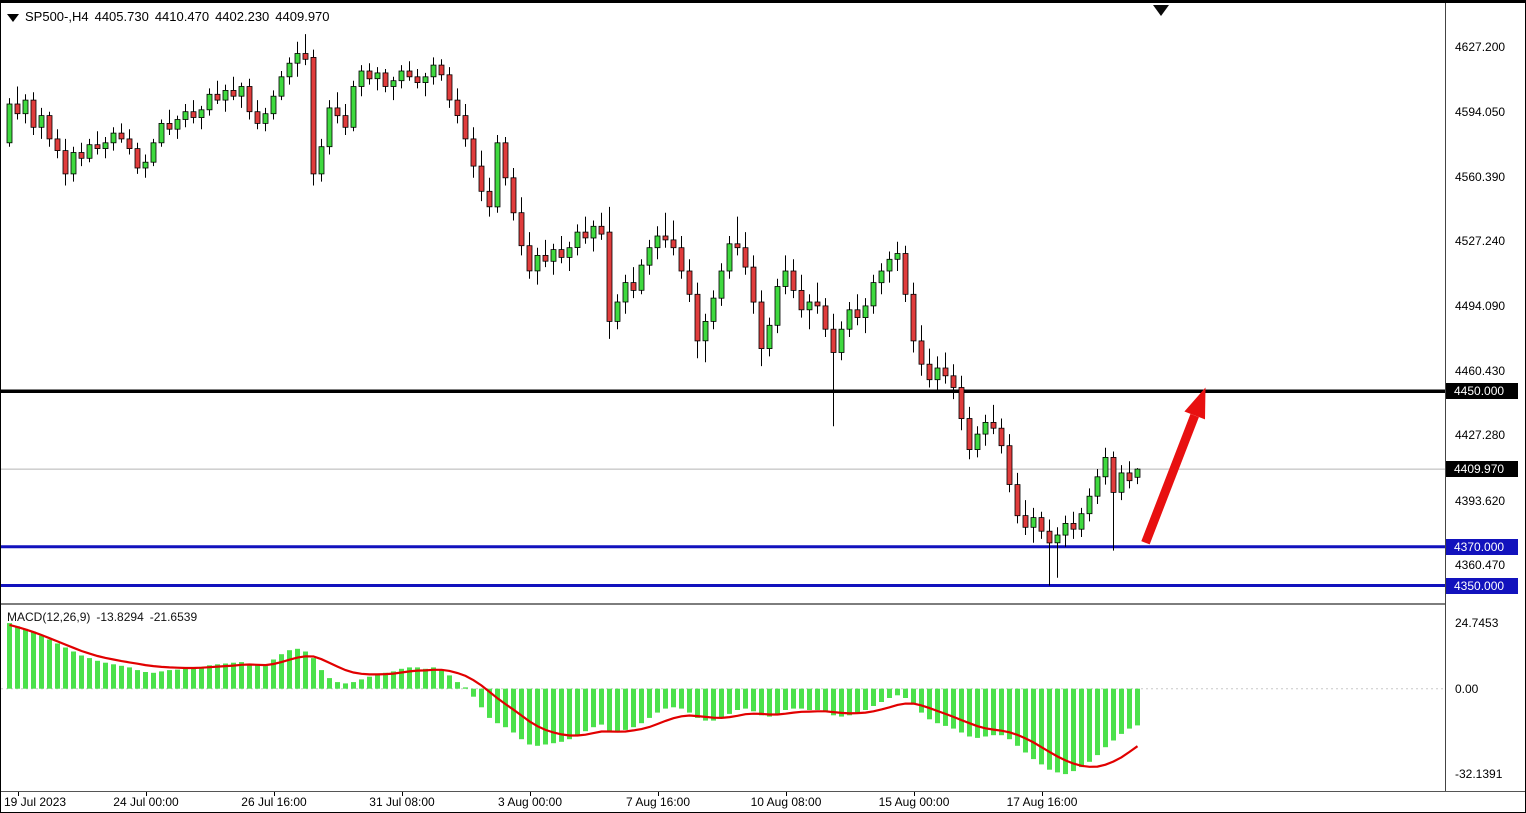  I want to click on time-axis-label: 15 Aug 00:00, so click(914, 802).